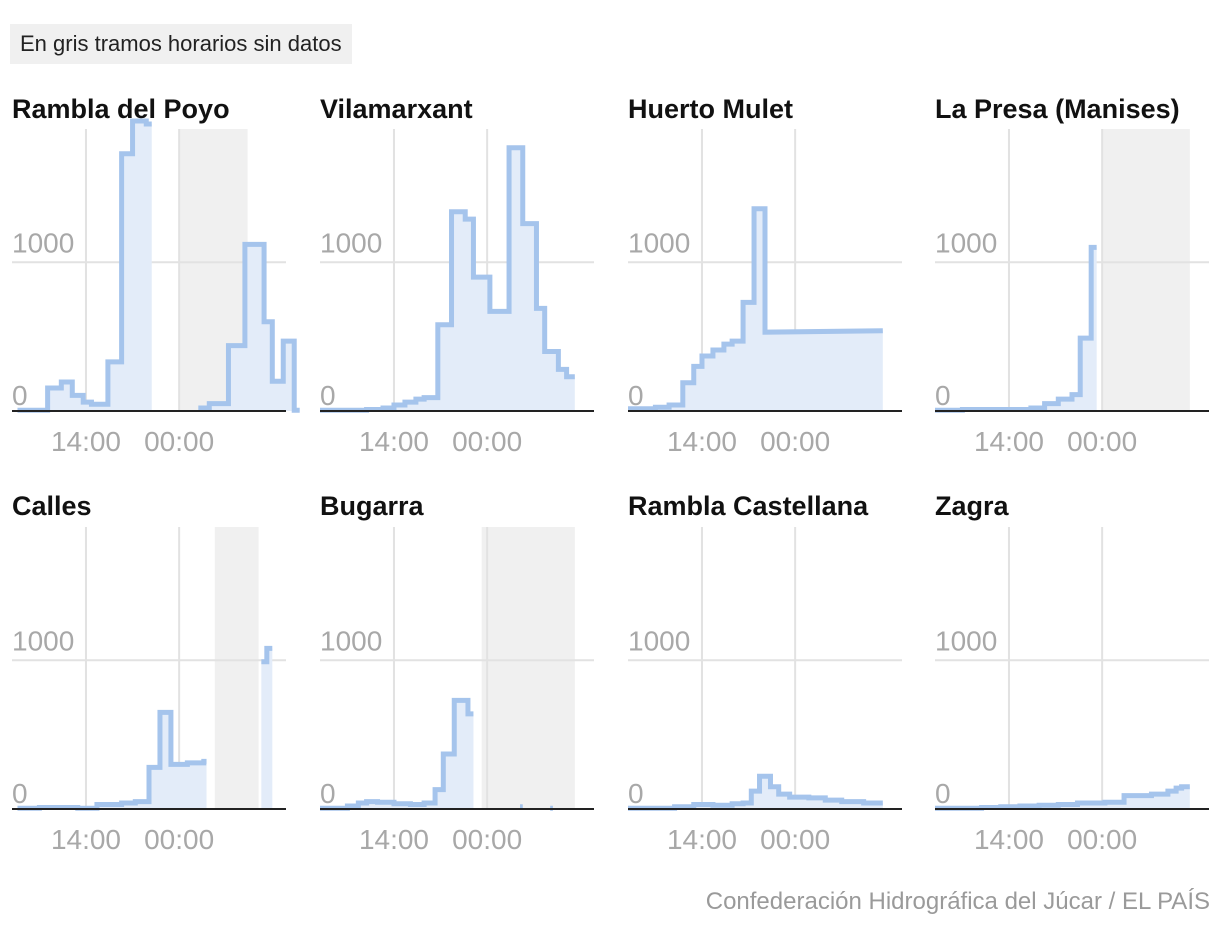 The height and width of the screenshot is (936, 1220). I want to click on chart-panel: 0 1000 14:00 00:00 Vilamarxant, so click(457, 275).